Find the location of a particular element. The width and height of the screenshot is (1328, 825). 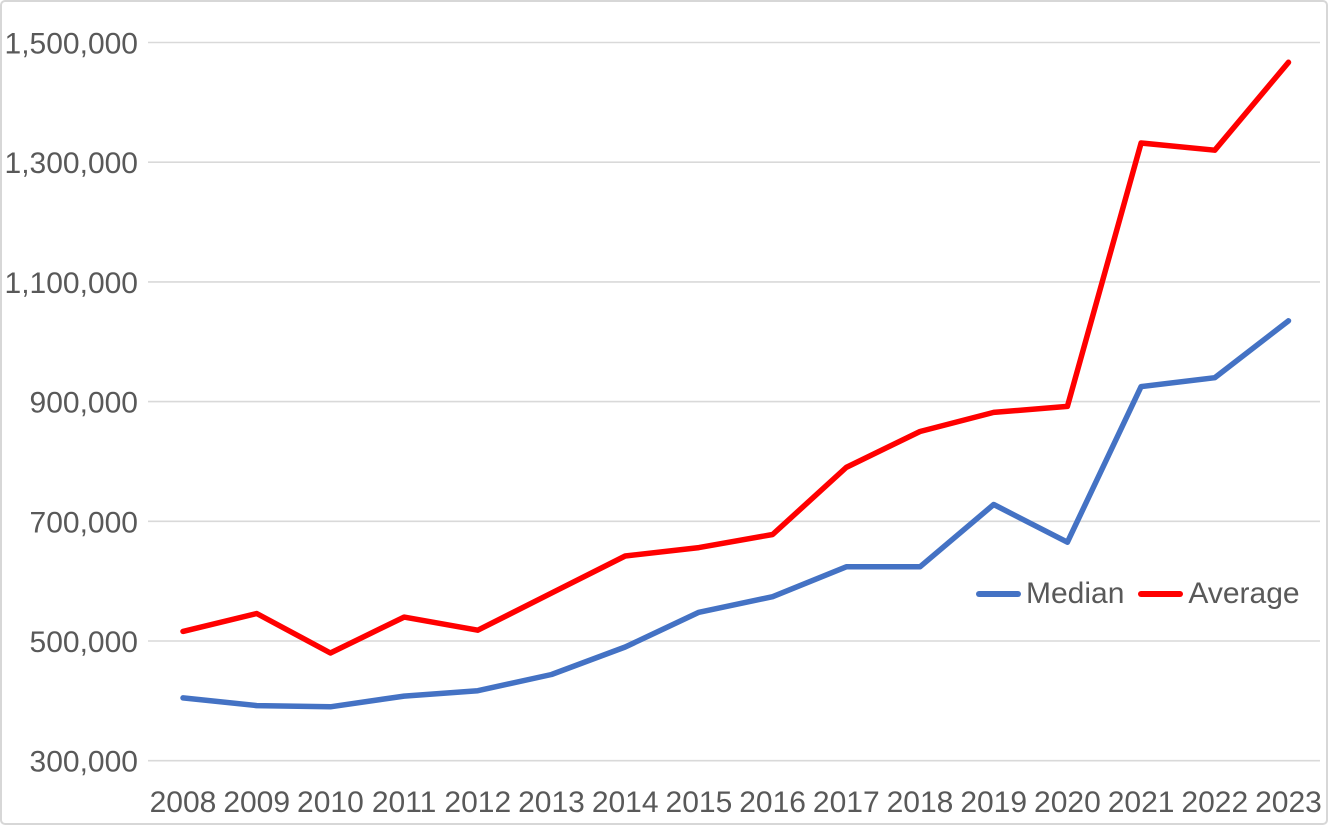

x-axis-tick-label: 2012 is located at coordinates (477, 802).